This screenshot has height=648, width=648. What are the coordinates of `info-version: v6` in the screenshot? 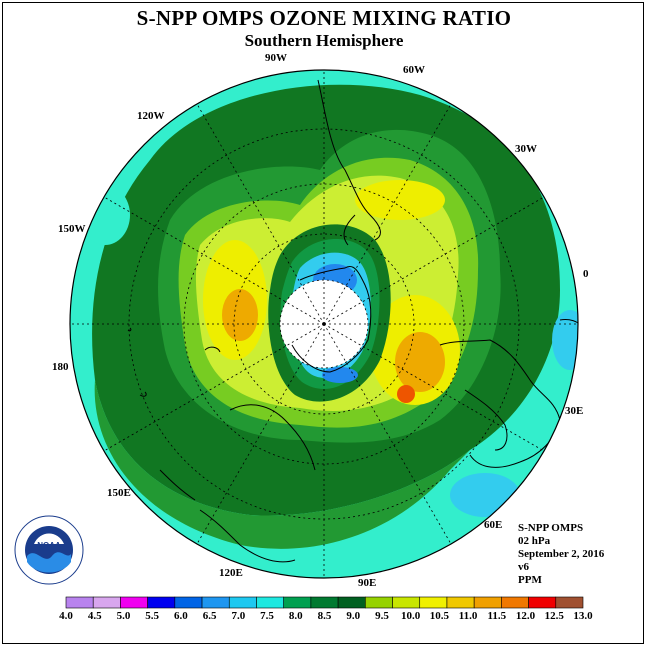 It's located at (523, 567).